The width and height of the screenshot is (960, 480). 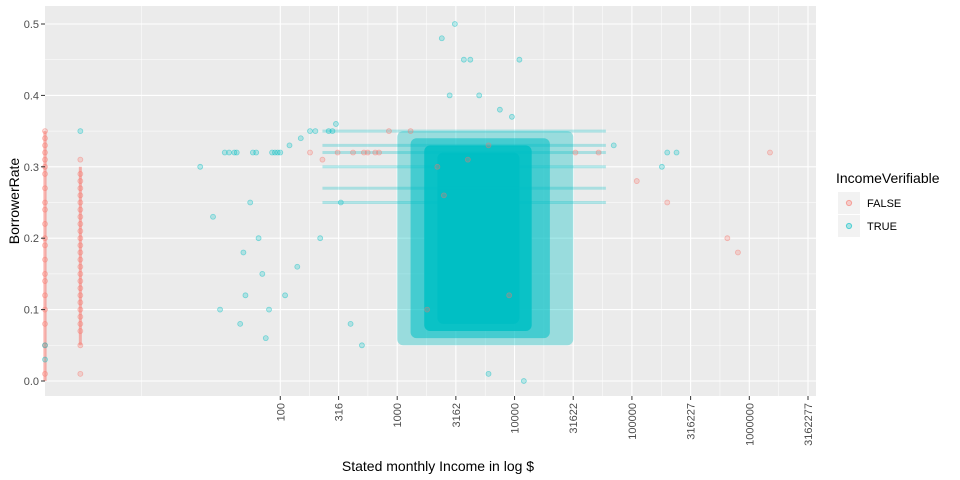 What do you see at coordinates (31, 25) in the screenshot?
I see `y-tick-label: 0.5` at bounding box center [31, 25].